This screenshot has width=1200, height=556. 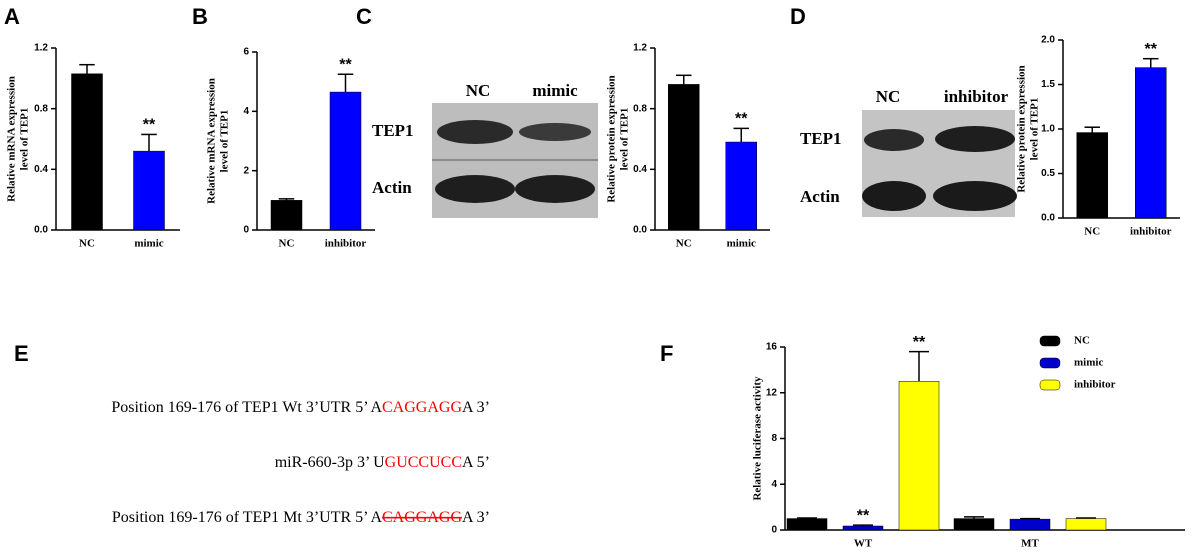 I want to click on y-tick-label: 1.5, so click(x=1048, y=84).